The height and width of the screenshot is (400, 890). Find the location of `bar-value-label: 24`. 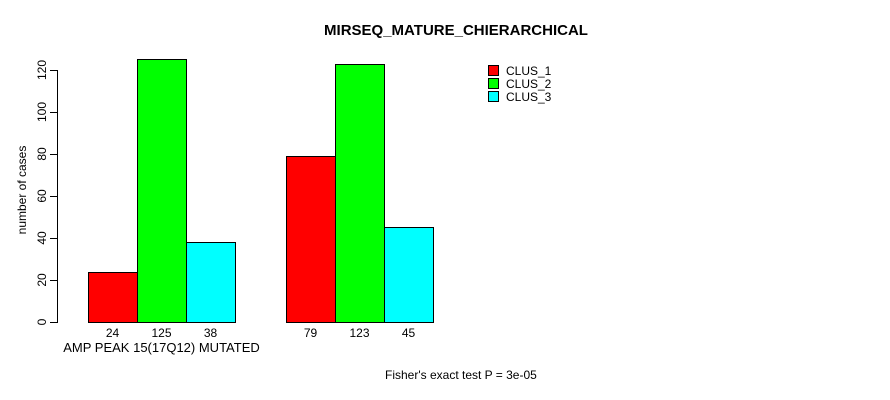

bar-value-label: 24 is located at coordinates (112, 333).